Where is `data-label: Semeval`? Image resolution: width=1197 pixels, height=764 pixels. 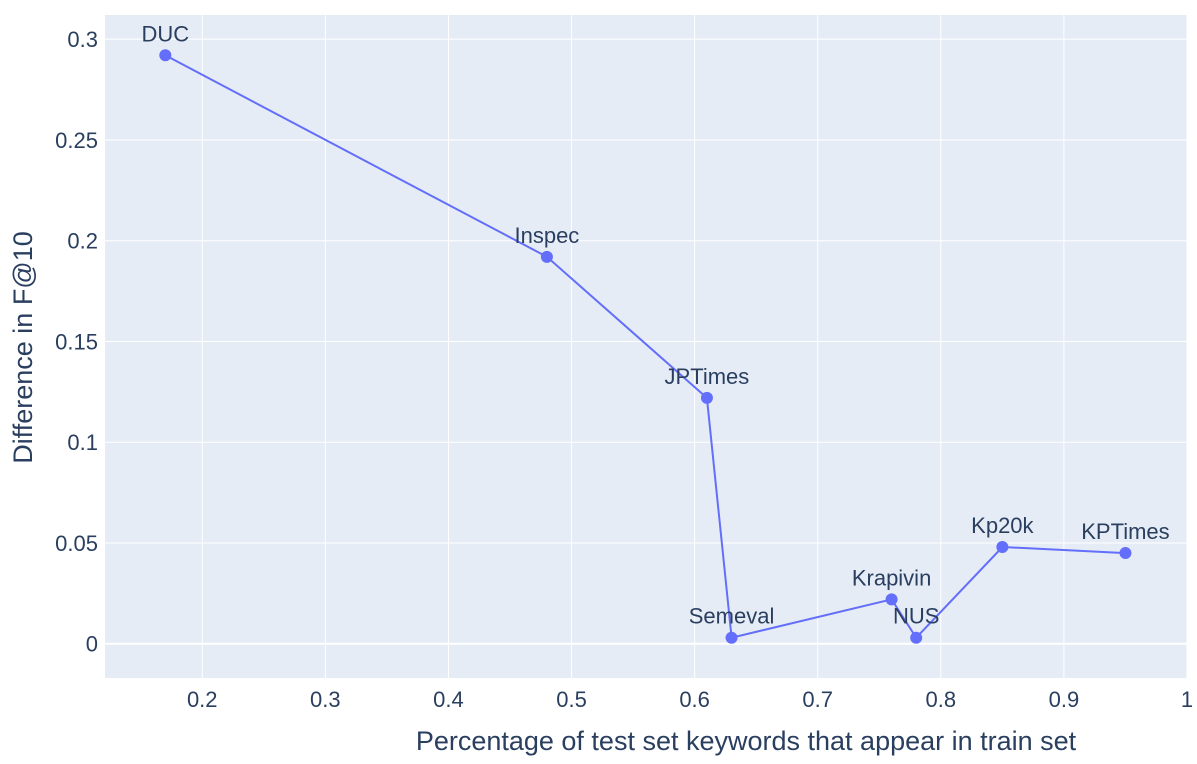
data-label: Semeval is located at coordinates (732, 616).